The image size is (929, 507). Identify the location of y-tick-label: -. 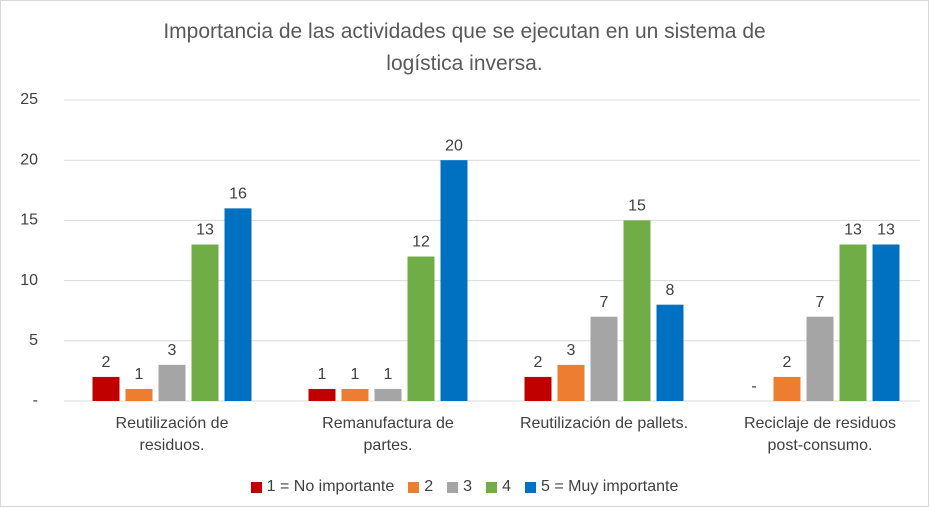
(35, 400).